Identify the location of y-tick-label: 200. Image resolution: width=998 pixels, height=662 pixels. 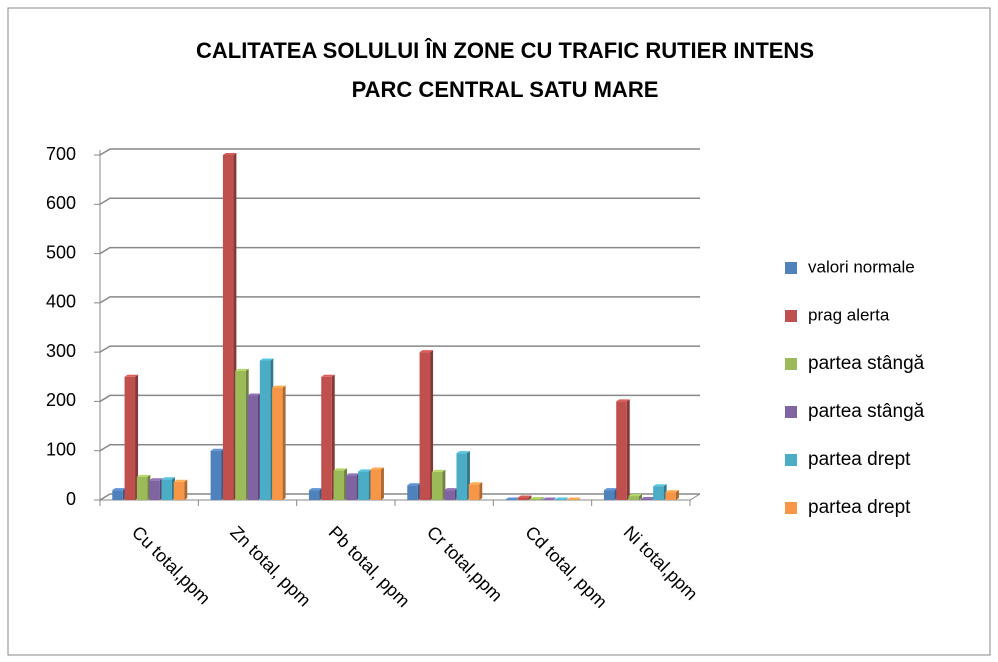
(61, 400).